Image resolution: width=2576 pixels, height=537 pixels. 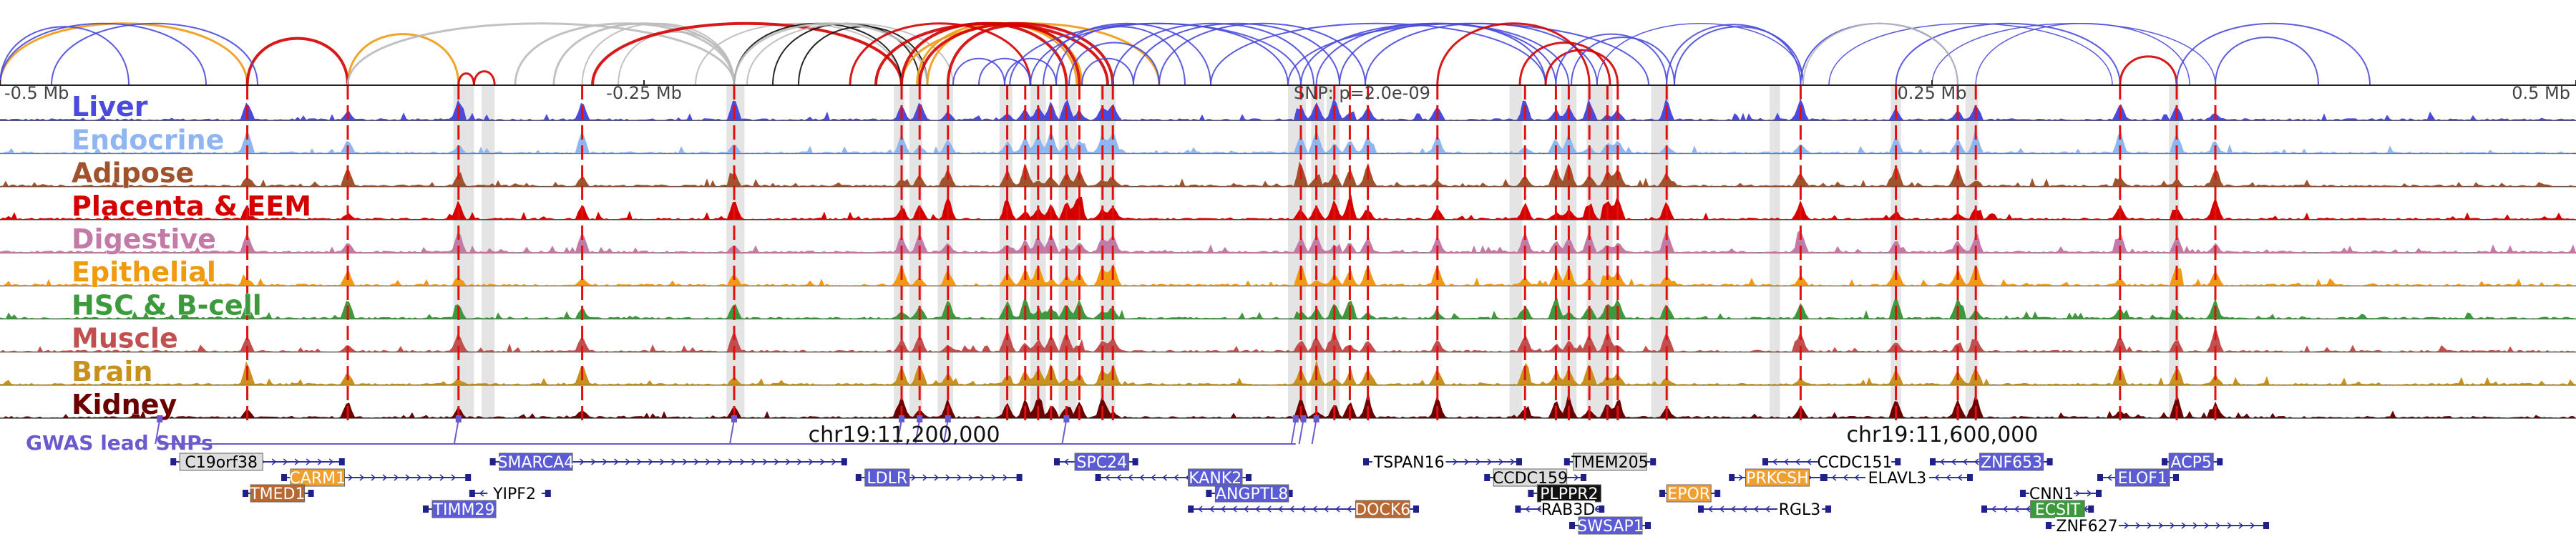 I want to click on gene-label: RGL3, so click(x=1800, y=510).